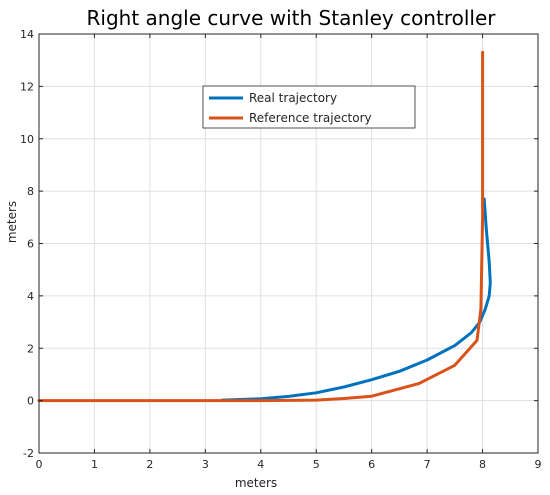  I want to click on x-tick-label: 9, so click(538, 464).